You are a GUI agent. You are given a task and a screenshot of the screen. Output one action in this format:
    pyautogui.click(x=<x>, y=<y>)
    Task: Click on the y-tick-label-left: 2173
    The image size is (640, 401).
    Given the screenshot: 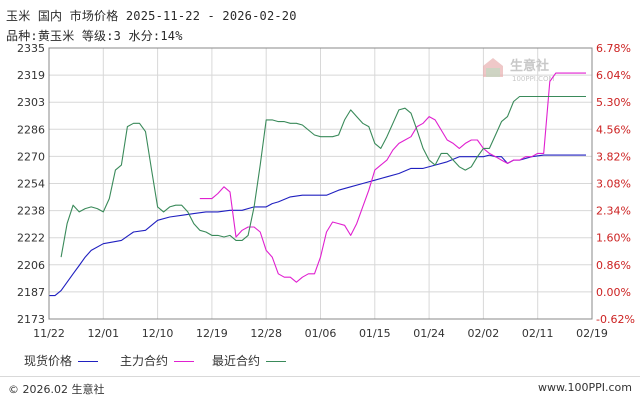 What is the action you would take?
    pyautogui.click(x=31, y=319)
    